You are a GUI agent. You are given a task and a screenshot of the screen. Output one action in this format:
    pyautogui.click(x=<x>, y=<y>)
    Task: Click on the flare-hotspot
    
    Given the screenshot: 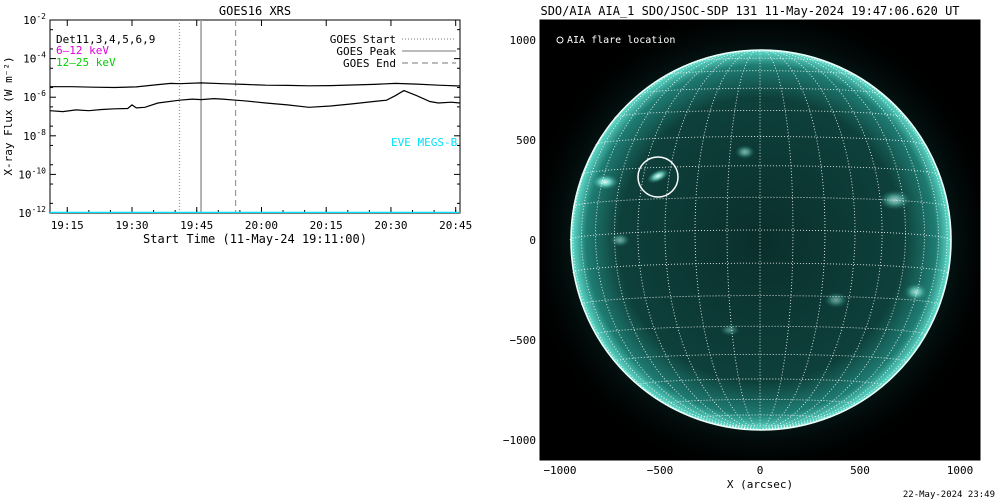 What is the action you would take?
    pyautogui.click(x=658, y=176)
    